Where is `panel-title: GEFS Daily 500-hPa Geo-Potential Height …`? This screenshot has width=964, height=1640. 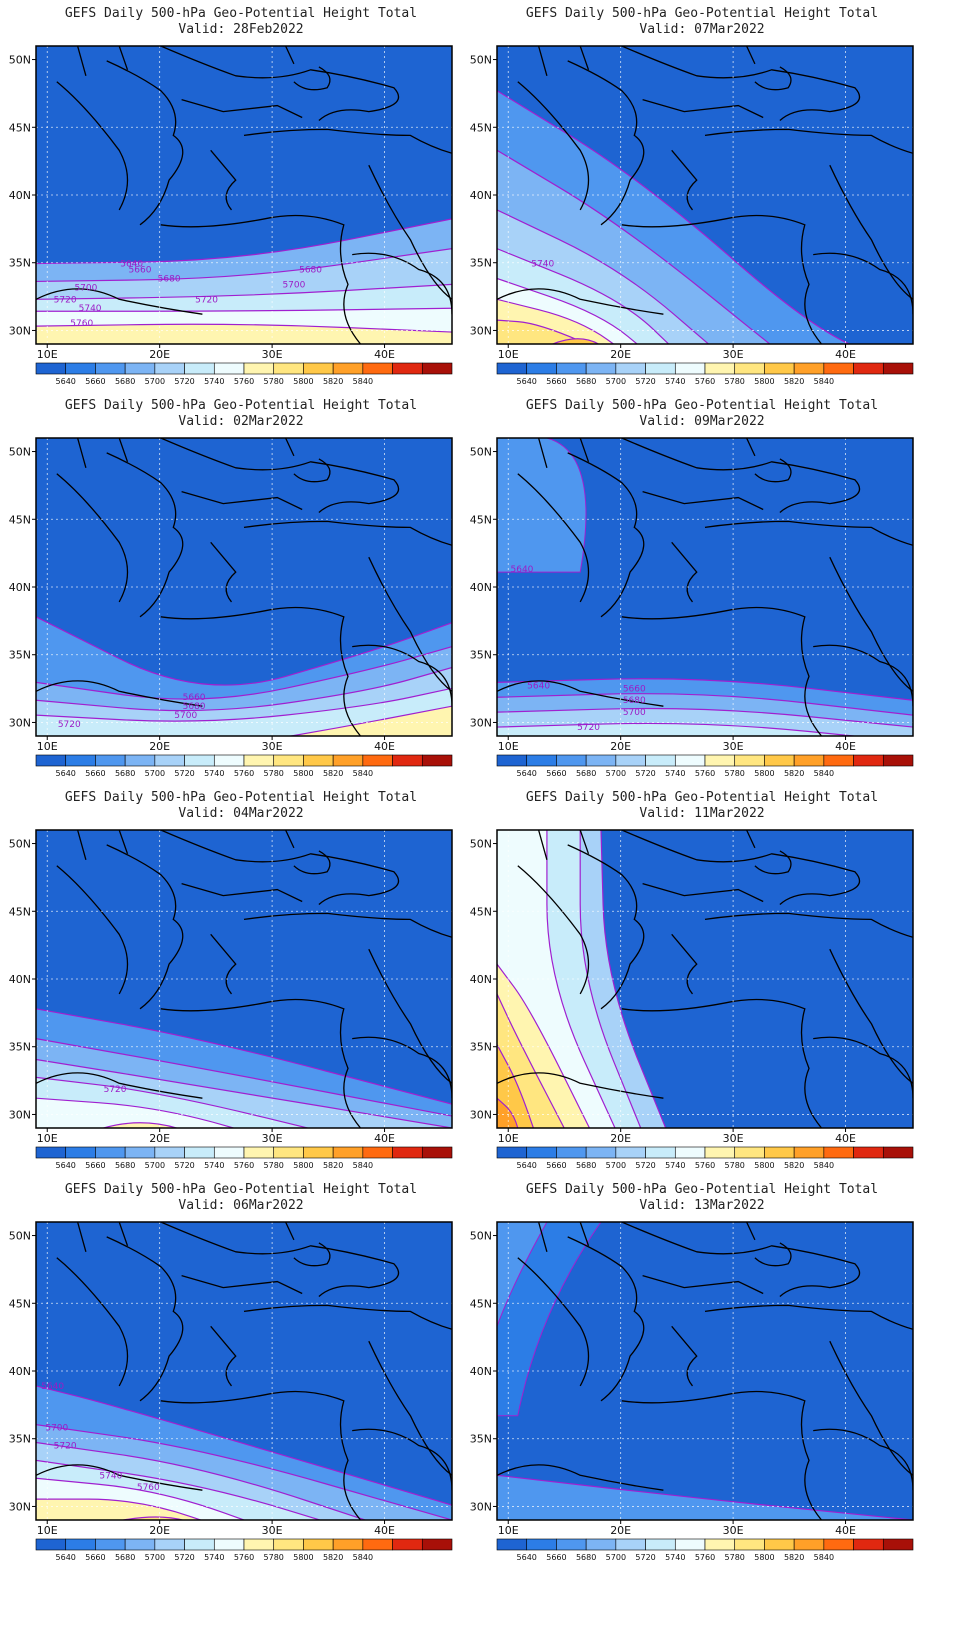 panel-title: GEFS Daily 500-hPa Geo-Potential Height … is located at coordinates (241, 405).